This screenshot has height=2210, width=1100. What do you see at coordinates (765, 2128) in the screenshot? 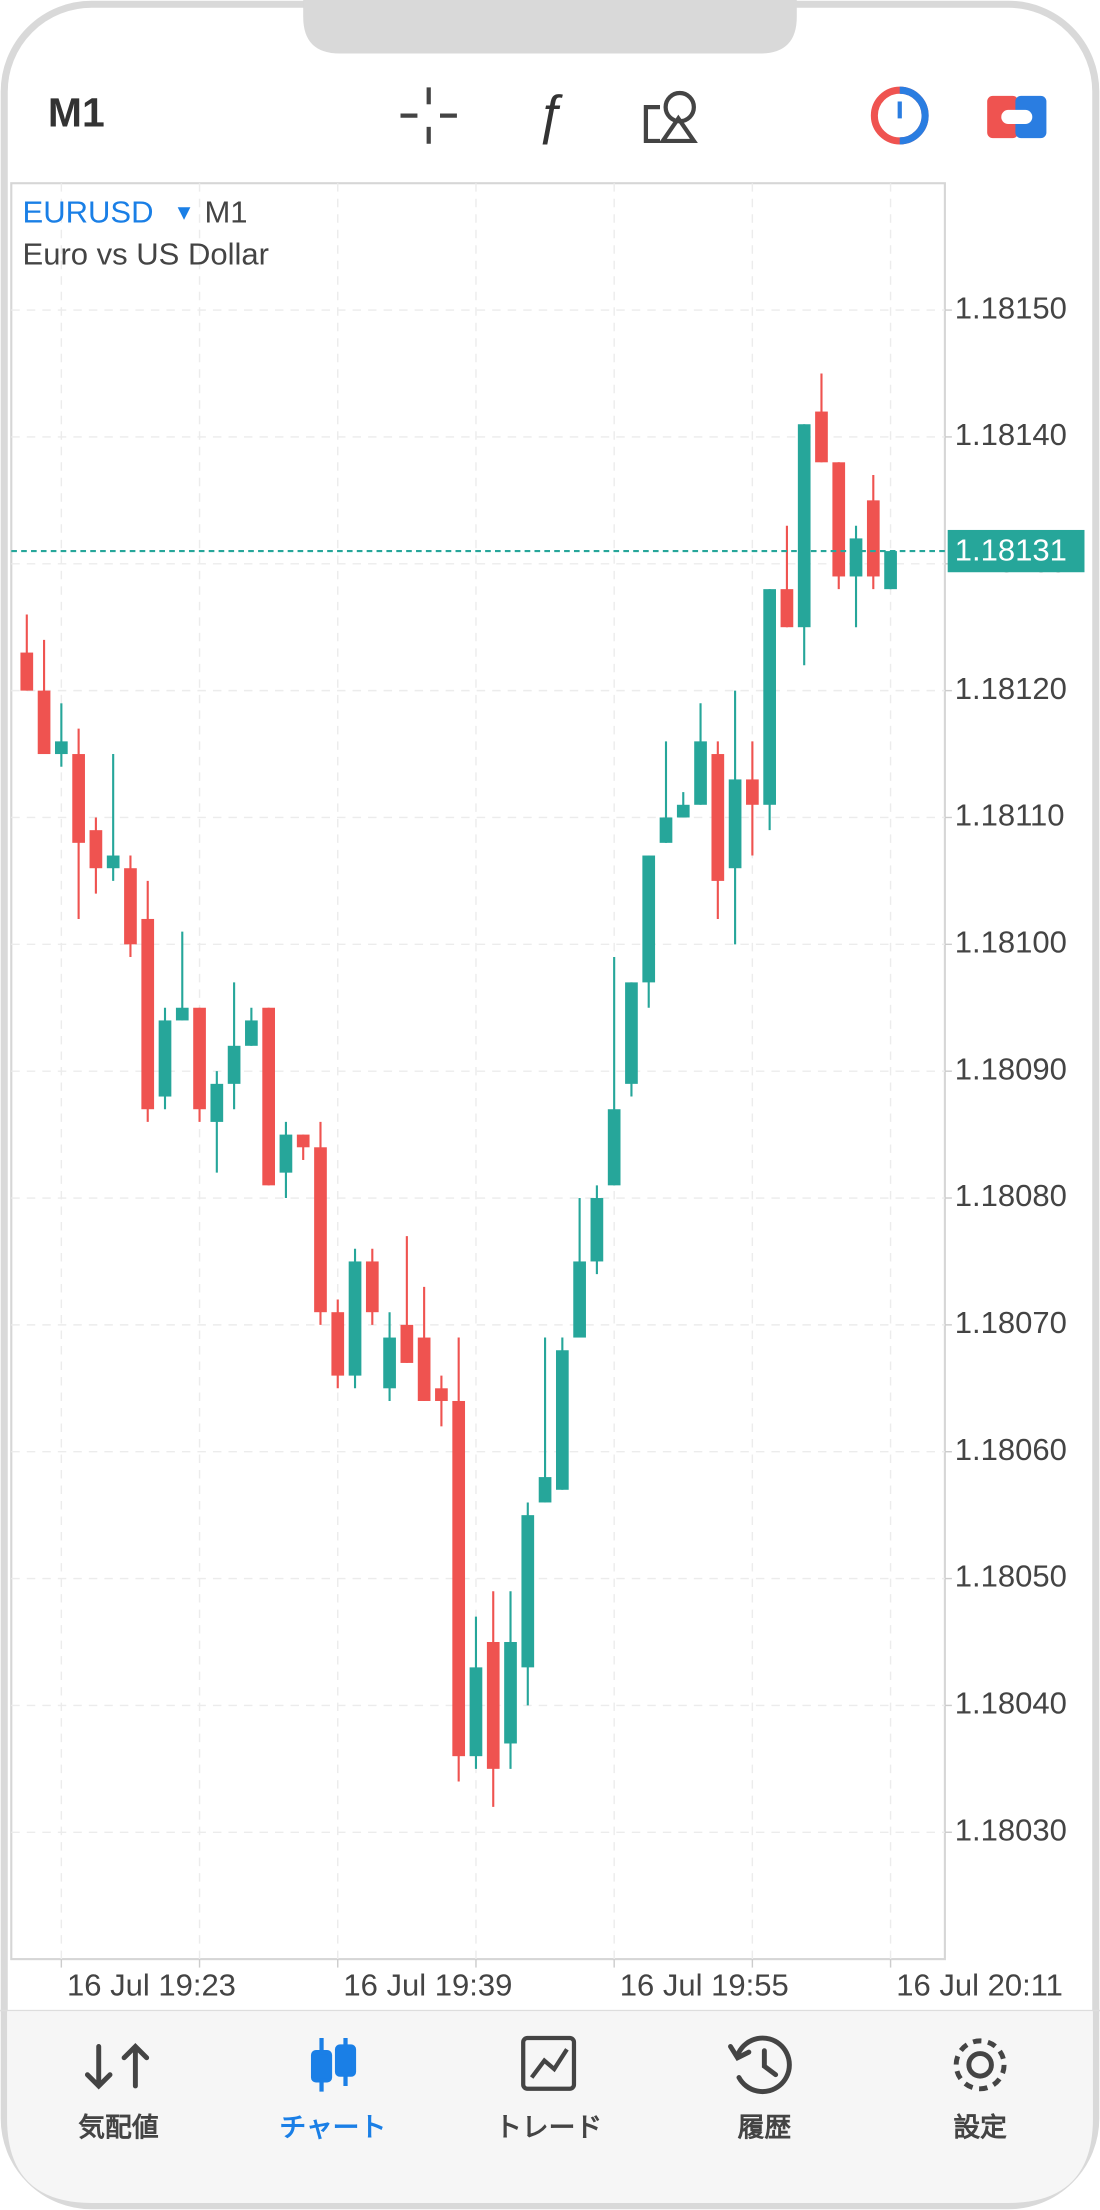
I see `tab-label: 履歴` at bounding box center [765, 2128].